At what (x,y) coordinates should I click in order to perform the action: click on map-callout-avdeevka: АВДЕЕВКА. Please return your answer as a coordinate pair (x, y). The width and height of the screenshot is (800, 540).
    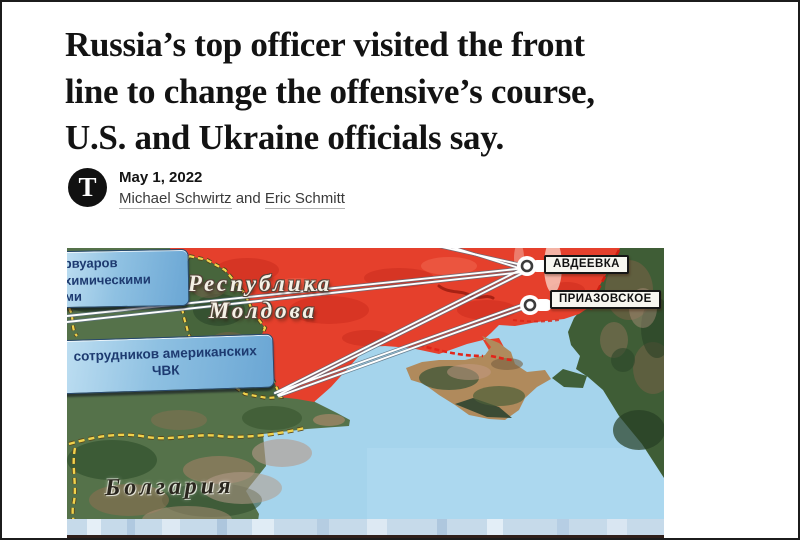
    Looking at the image, I should click on (586, 264).